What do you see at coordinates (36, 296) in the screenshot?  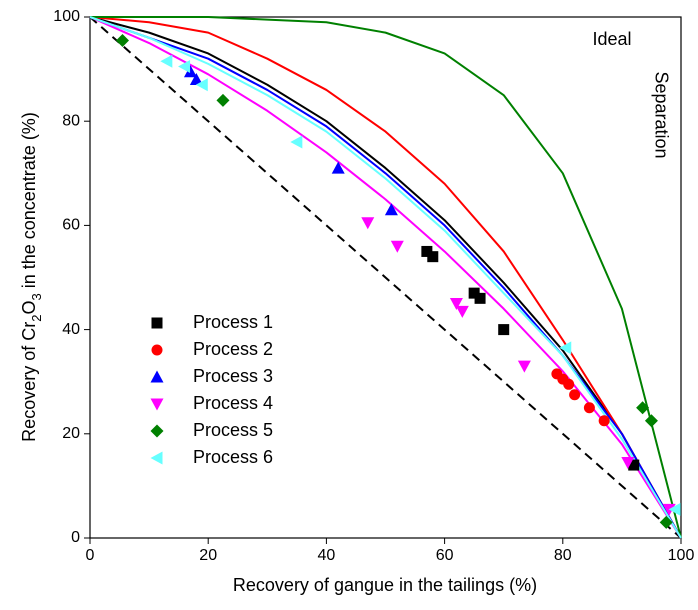 I see `y-axis-label-part: 3` at bounding box center [36, 296].